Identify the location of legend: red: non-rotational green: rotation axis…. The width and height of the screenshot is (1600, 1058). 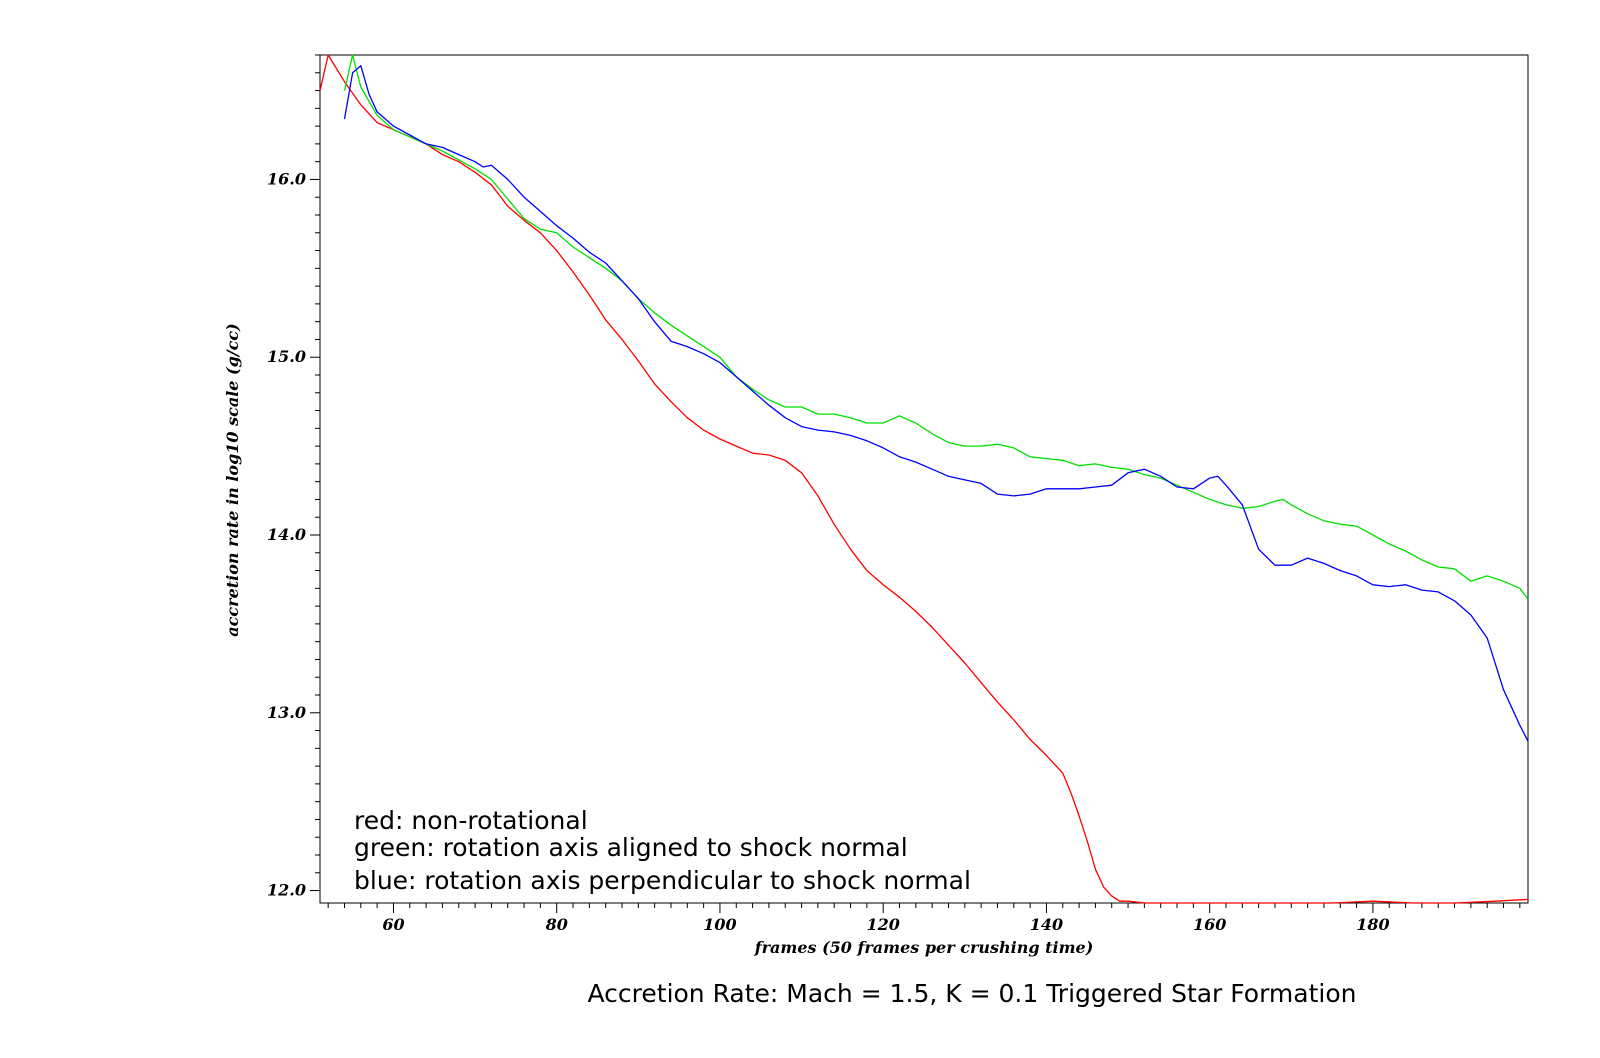
(662, 850).